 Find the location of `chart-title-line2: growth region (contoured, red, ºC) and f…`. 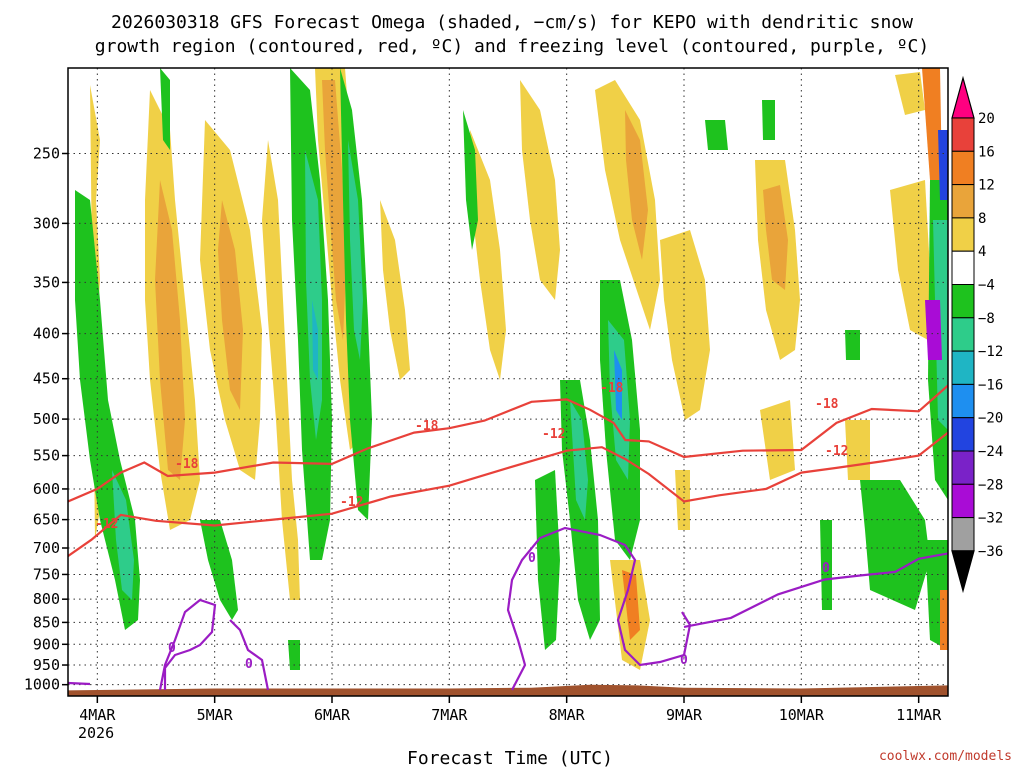

chart-title-line2: growth region (contoured, red, ºC) and f… is located at coordinates (512, 46).